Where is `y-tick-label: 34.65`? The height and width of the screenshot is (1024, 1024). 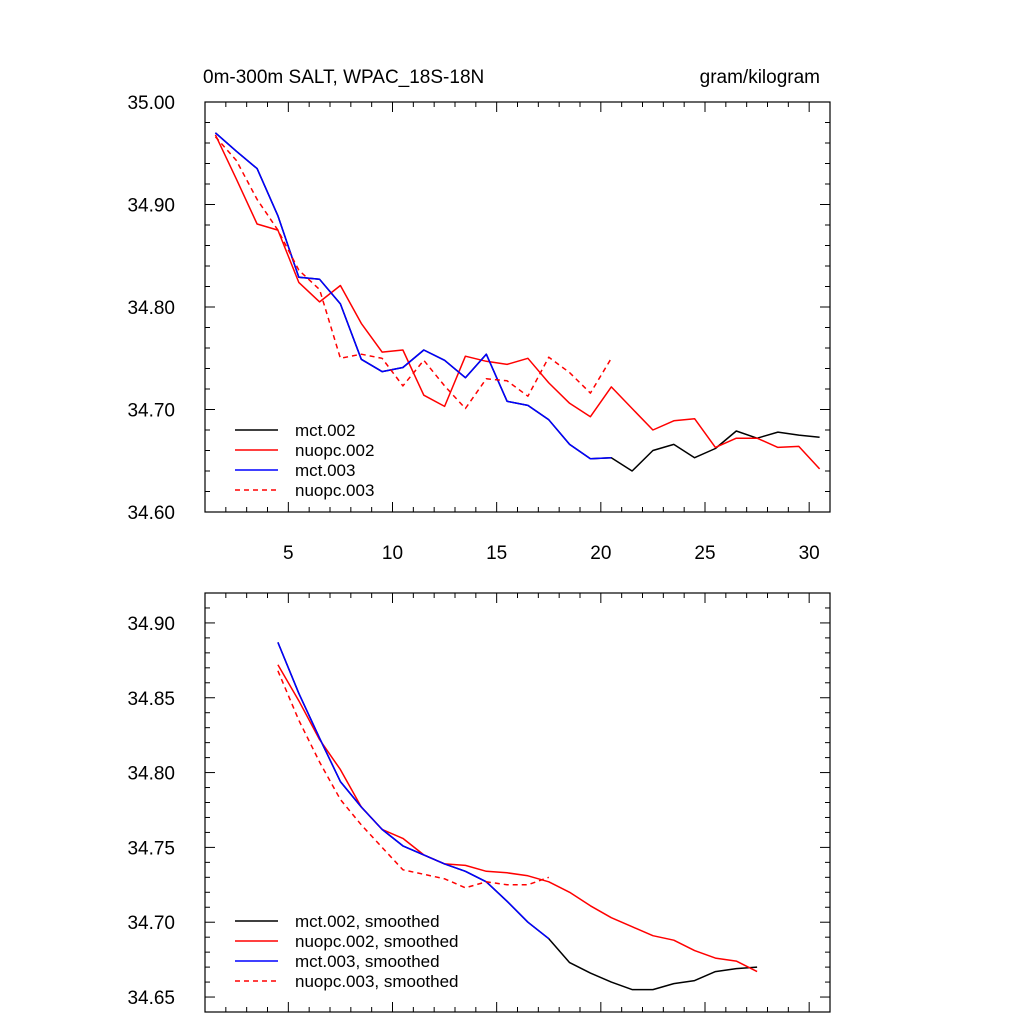 y-tick-label: 34.65 is located at coordinates (151, 998).